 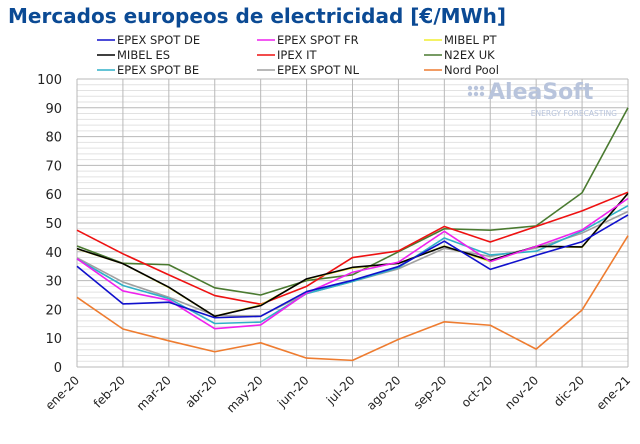 What do you see at coordinates (53, 224) in the screenshot?
I see `y-tick-label: 50` at bounding box center [53, 224].